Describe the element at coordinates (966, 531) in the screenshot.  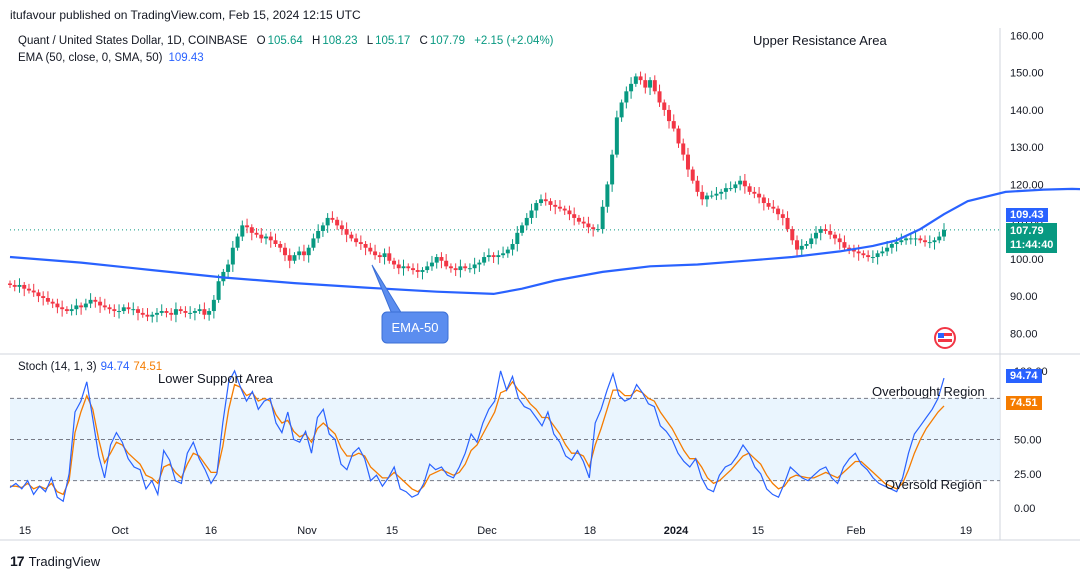
I see `time-tick-label: 19` at that location.